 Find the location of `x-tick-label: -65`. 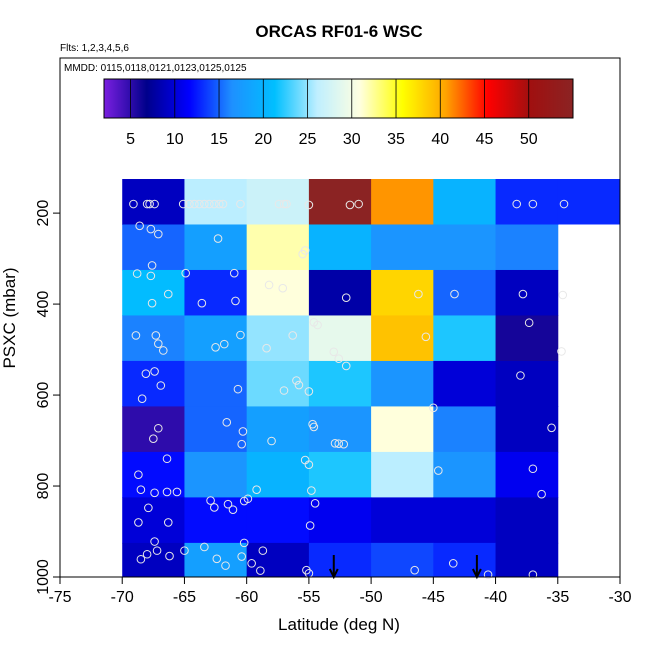

x-tick-label: -65 is located at coordinates (184, 597).